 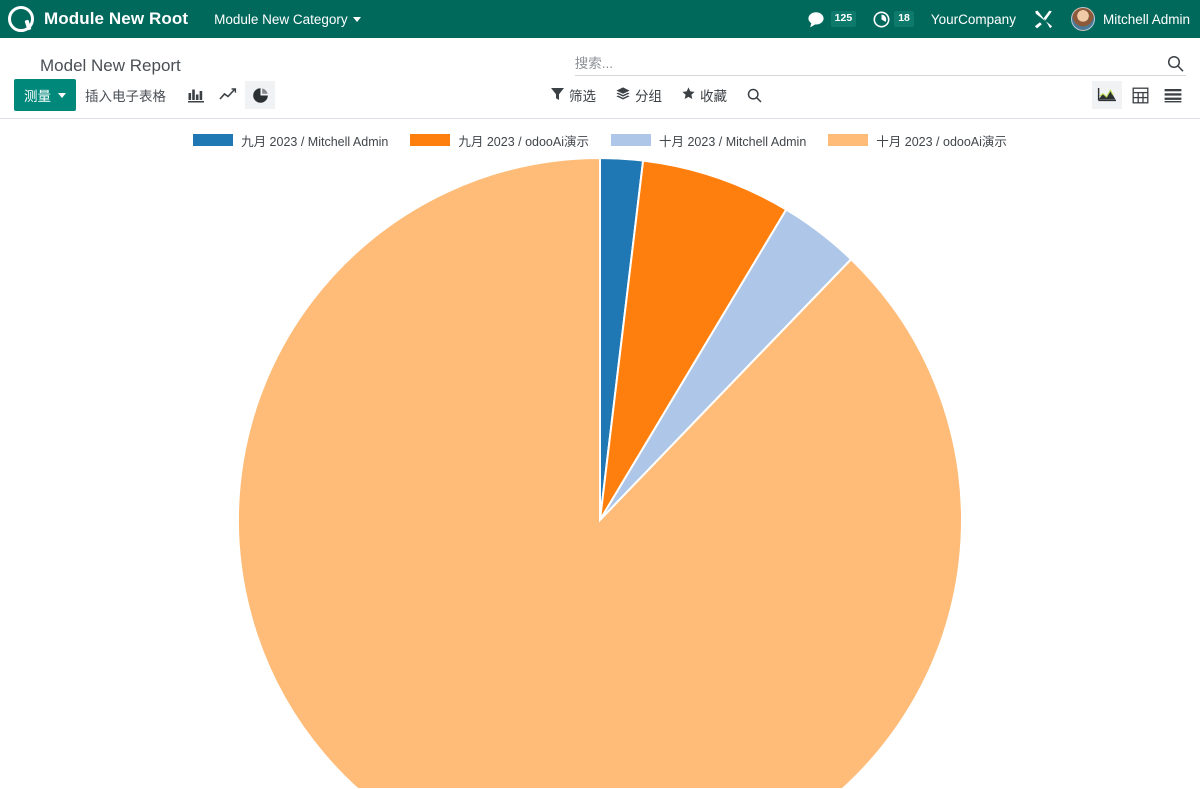 I want to click on graph-view-icon, so click(x=1107, y=95).